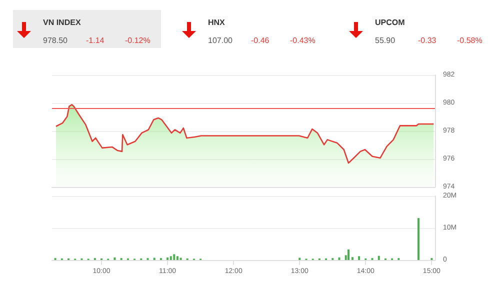 The image size is (500, 281). What do you see at coordinates (95, 40) in the screenshot?
I see `text: -1.14` at bounding box center [95, 40].